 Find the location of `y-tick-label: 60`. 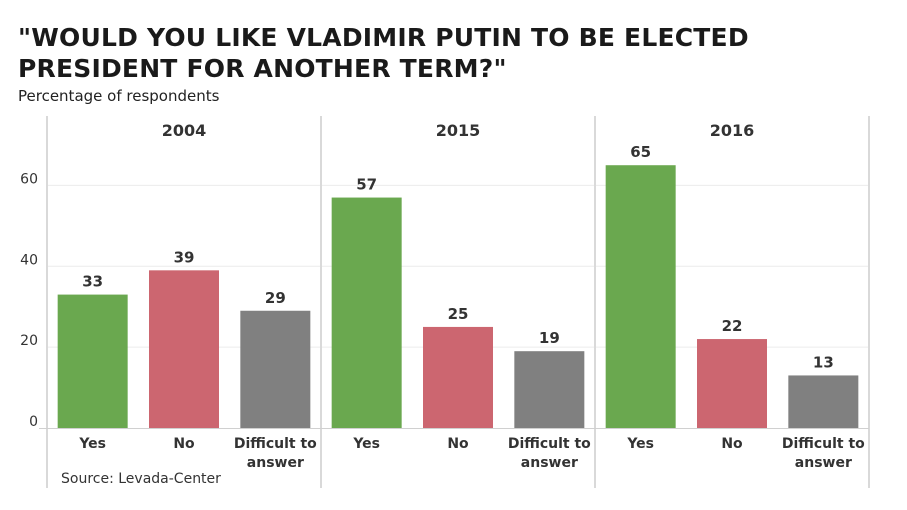

y-tick-label: 60 is located at coordinates (29, 179).